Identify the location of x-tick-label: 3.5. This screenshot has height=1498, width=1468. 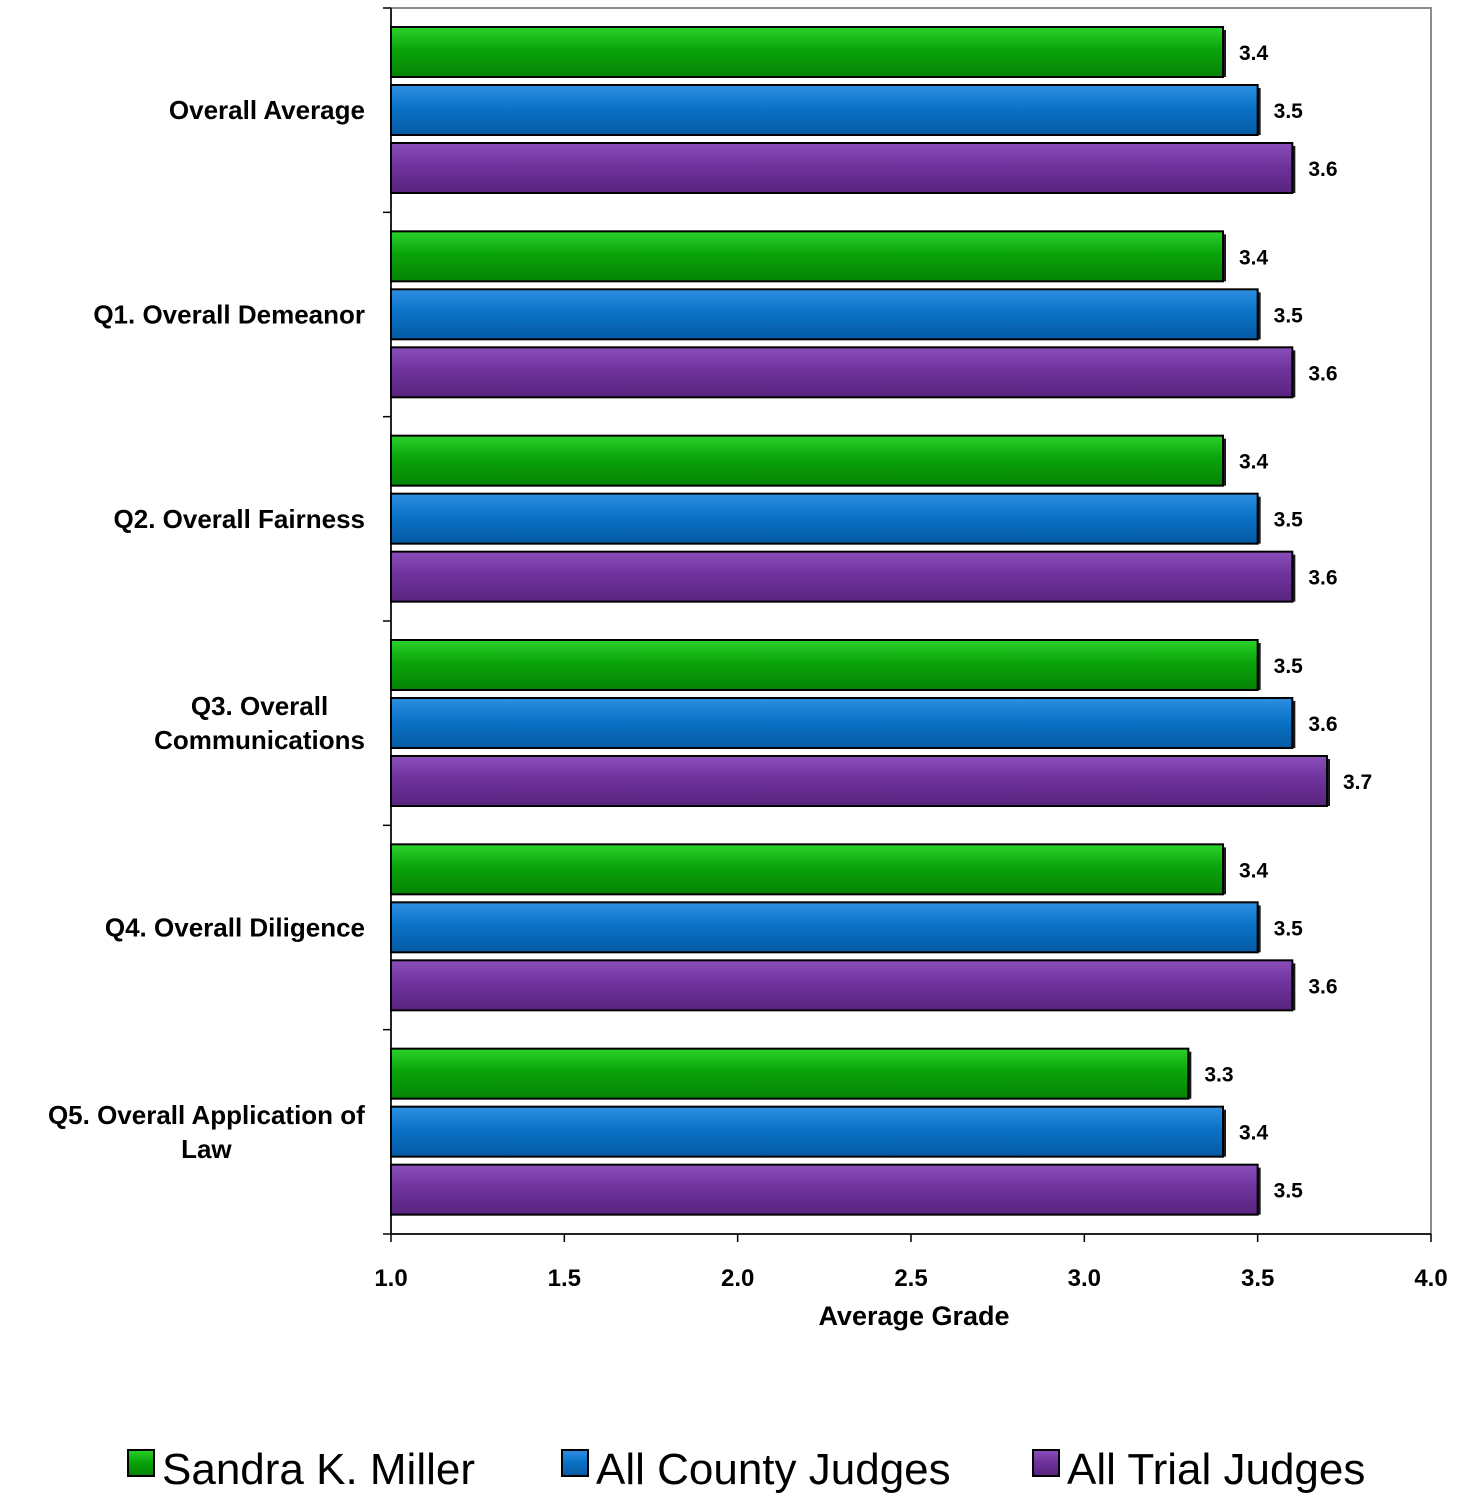
(1257, 1278).